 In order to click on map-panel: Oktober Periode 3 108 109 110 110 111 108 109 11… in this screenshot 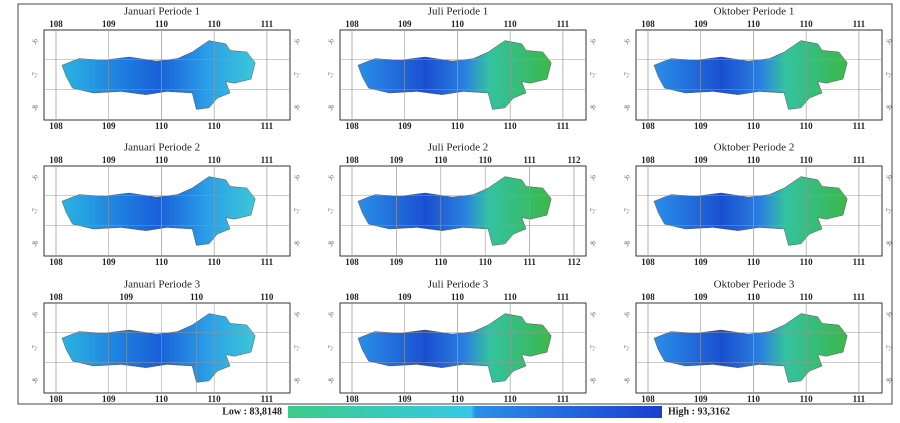, I will do `click(759, 342)`.